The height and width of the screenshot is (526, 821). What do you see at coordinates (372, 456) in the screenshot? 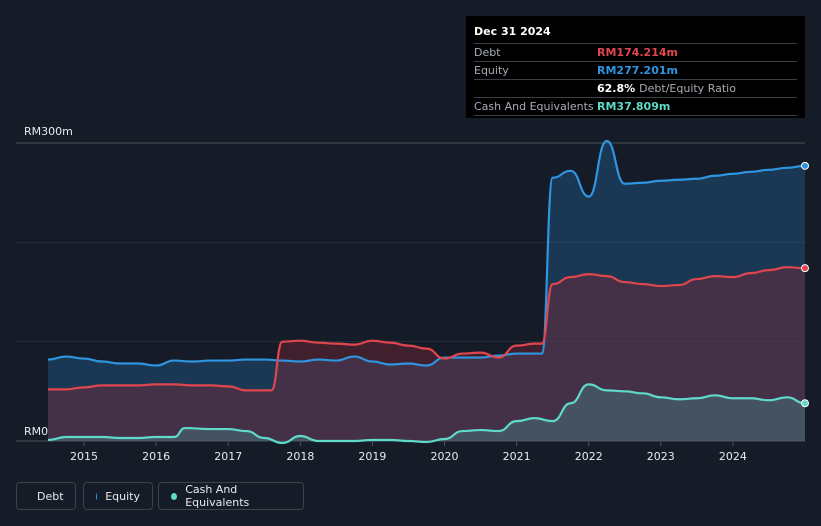
I see `x-tick-label: 2019` at bounding box center [372, 456].